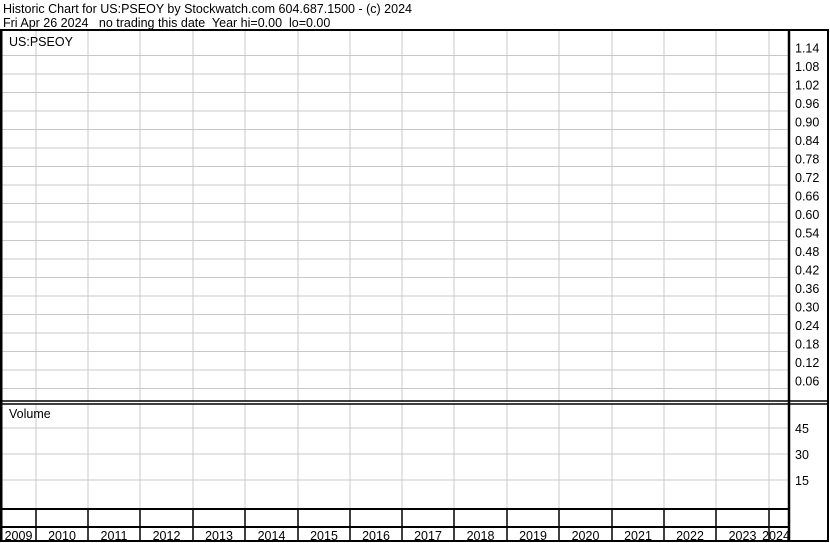  I want to click on price-tick-label: 0.18, so click(807, 345).